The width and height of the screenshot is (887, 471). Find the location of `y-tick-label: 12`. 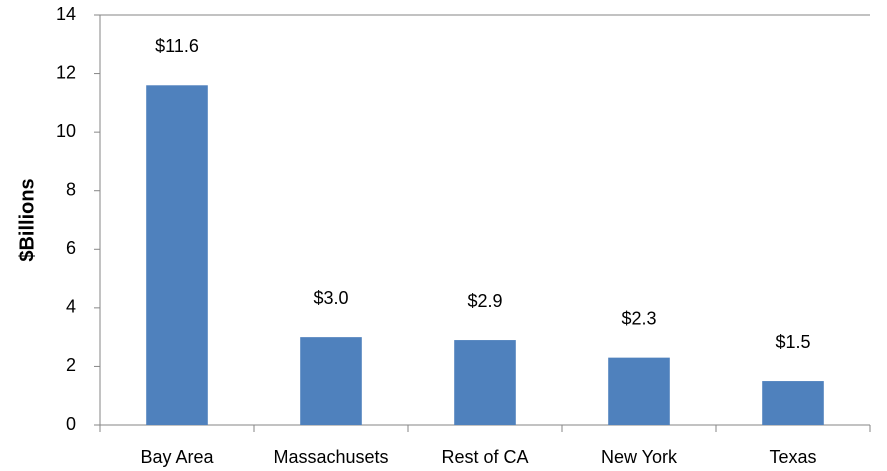

y-tick-label: 12 is located at coordinates (66, 72).